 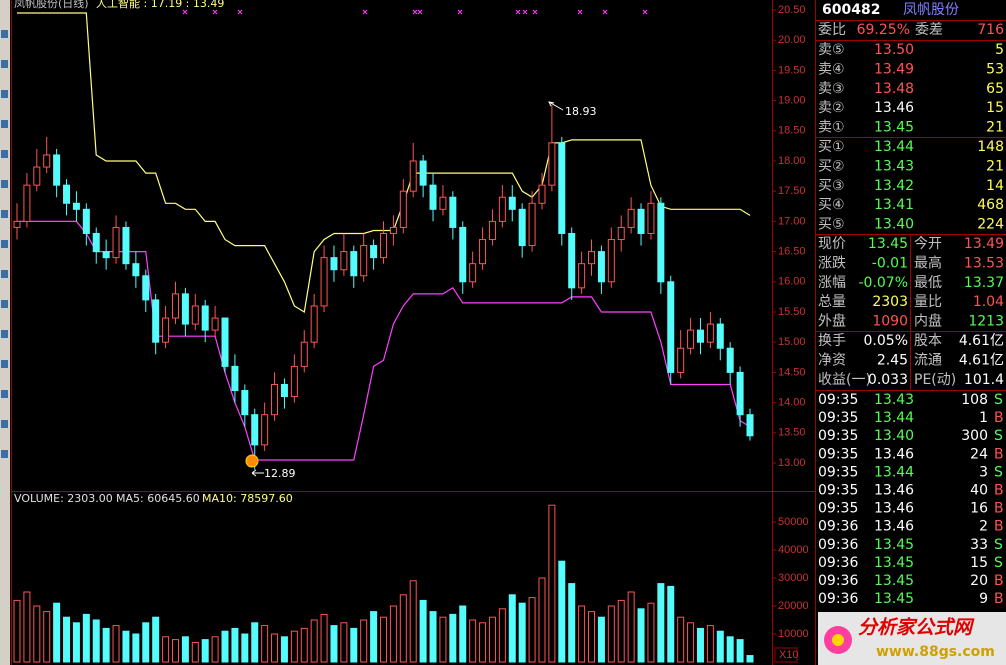 What do you see at coordinates (792, 131) in the screenshot?
I see `y-tick-label: 18.50` at bounding box center [792, 131].